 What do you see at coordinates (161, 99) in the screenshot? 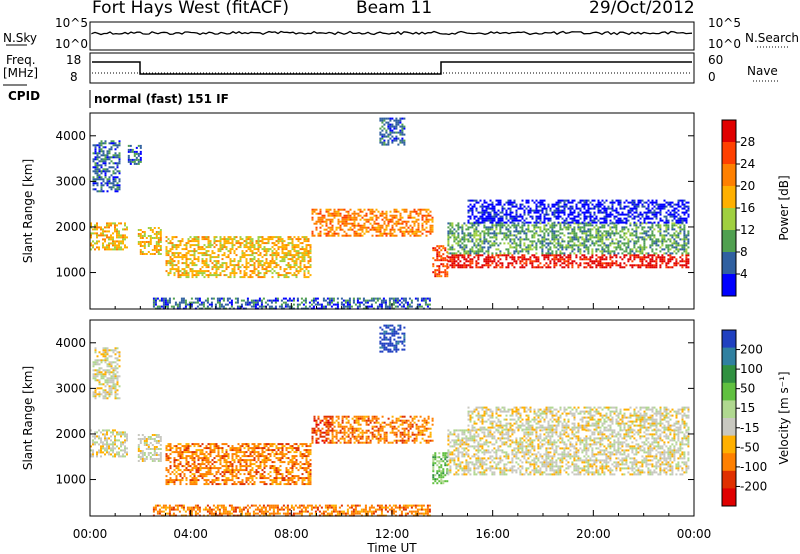
I see `cpid-value: normal (fast) 151 IF` at bounding box center [161, 99].